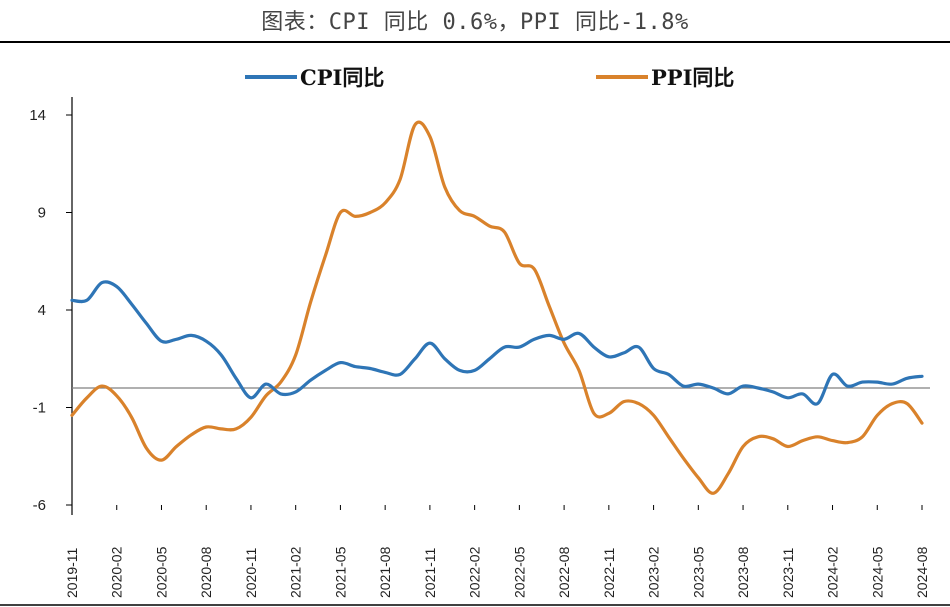 This screenshot has height=607, width=950. Describe the element at coordinates (654, 572) in the screenshot. I see `x-tick-label: 2023-02` at that location.